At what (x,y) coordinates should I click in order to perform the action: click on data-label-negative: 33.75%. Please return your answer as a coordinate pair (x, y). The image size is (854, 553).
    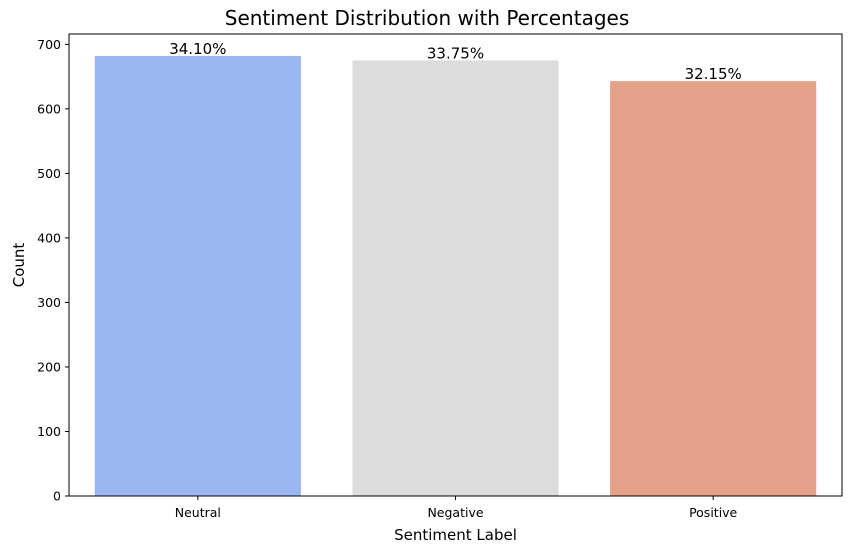
    Looking at the image, I should click on (455, 53).